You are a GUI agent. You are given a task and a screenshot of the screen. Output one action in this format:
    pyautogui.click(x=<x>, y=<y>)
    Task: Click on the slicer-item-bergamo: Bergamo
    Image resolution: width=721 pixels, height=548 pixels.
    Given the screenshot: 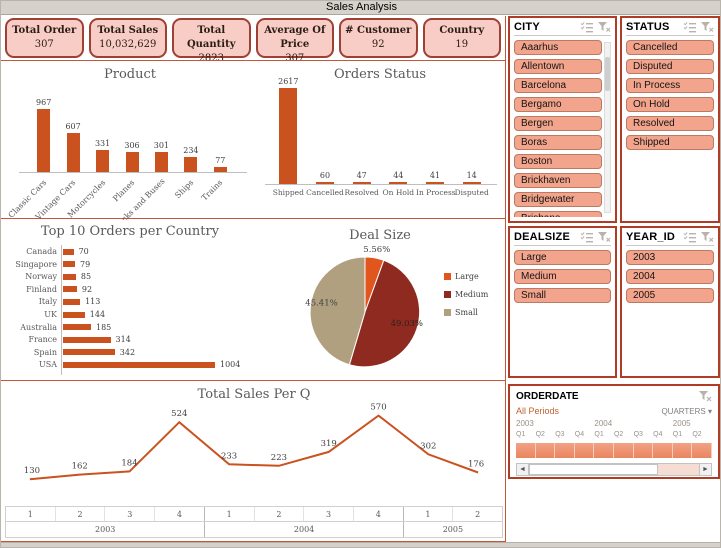 What is the action you would take?
    pyautogui.click(x=558, y=104)
    